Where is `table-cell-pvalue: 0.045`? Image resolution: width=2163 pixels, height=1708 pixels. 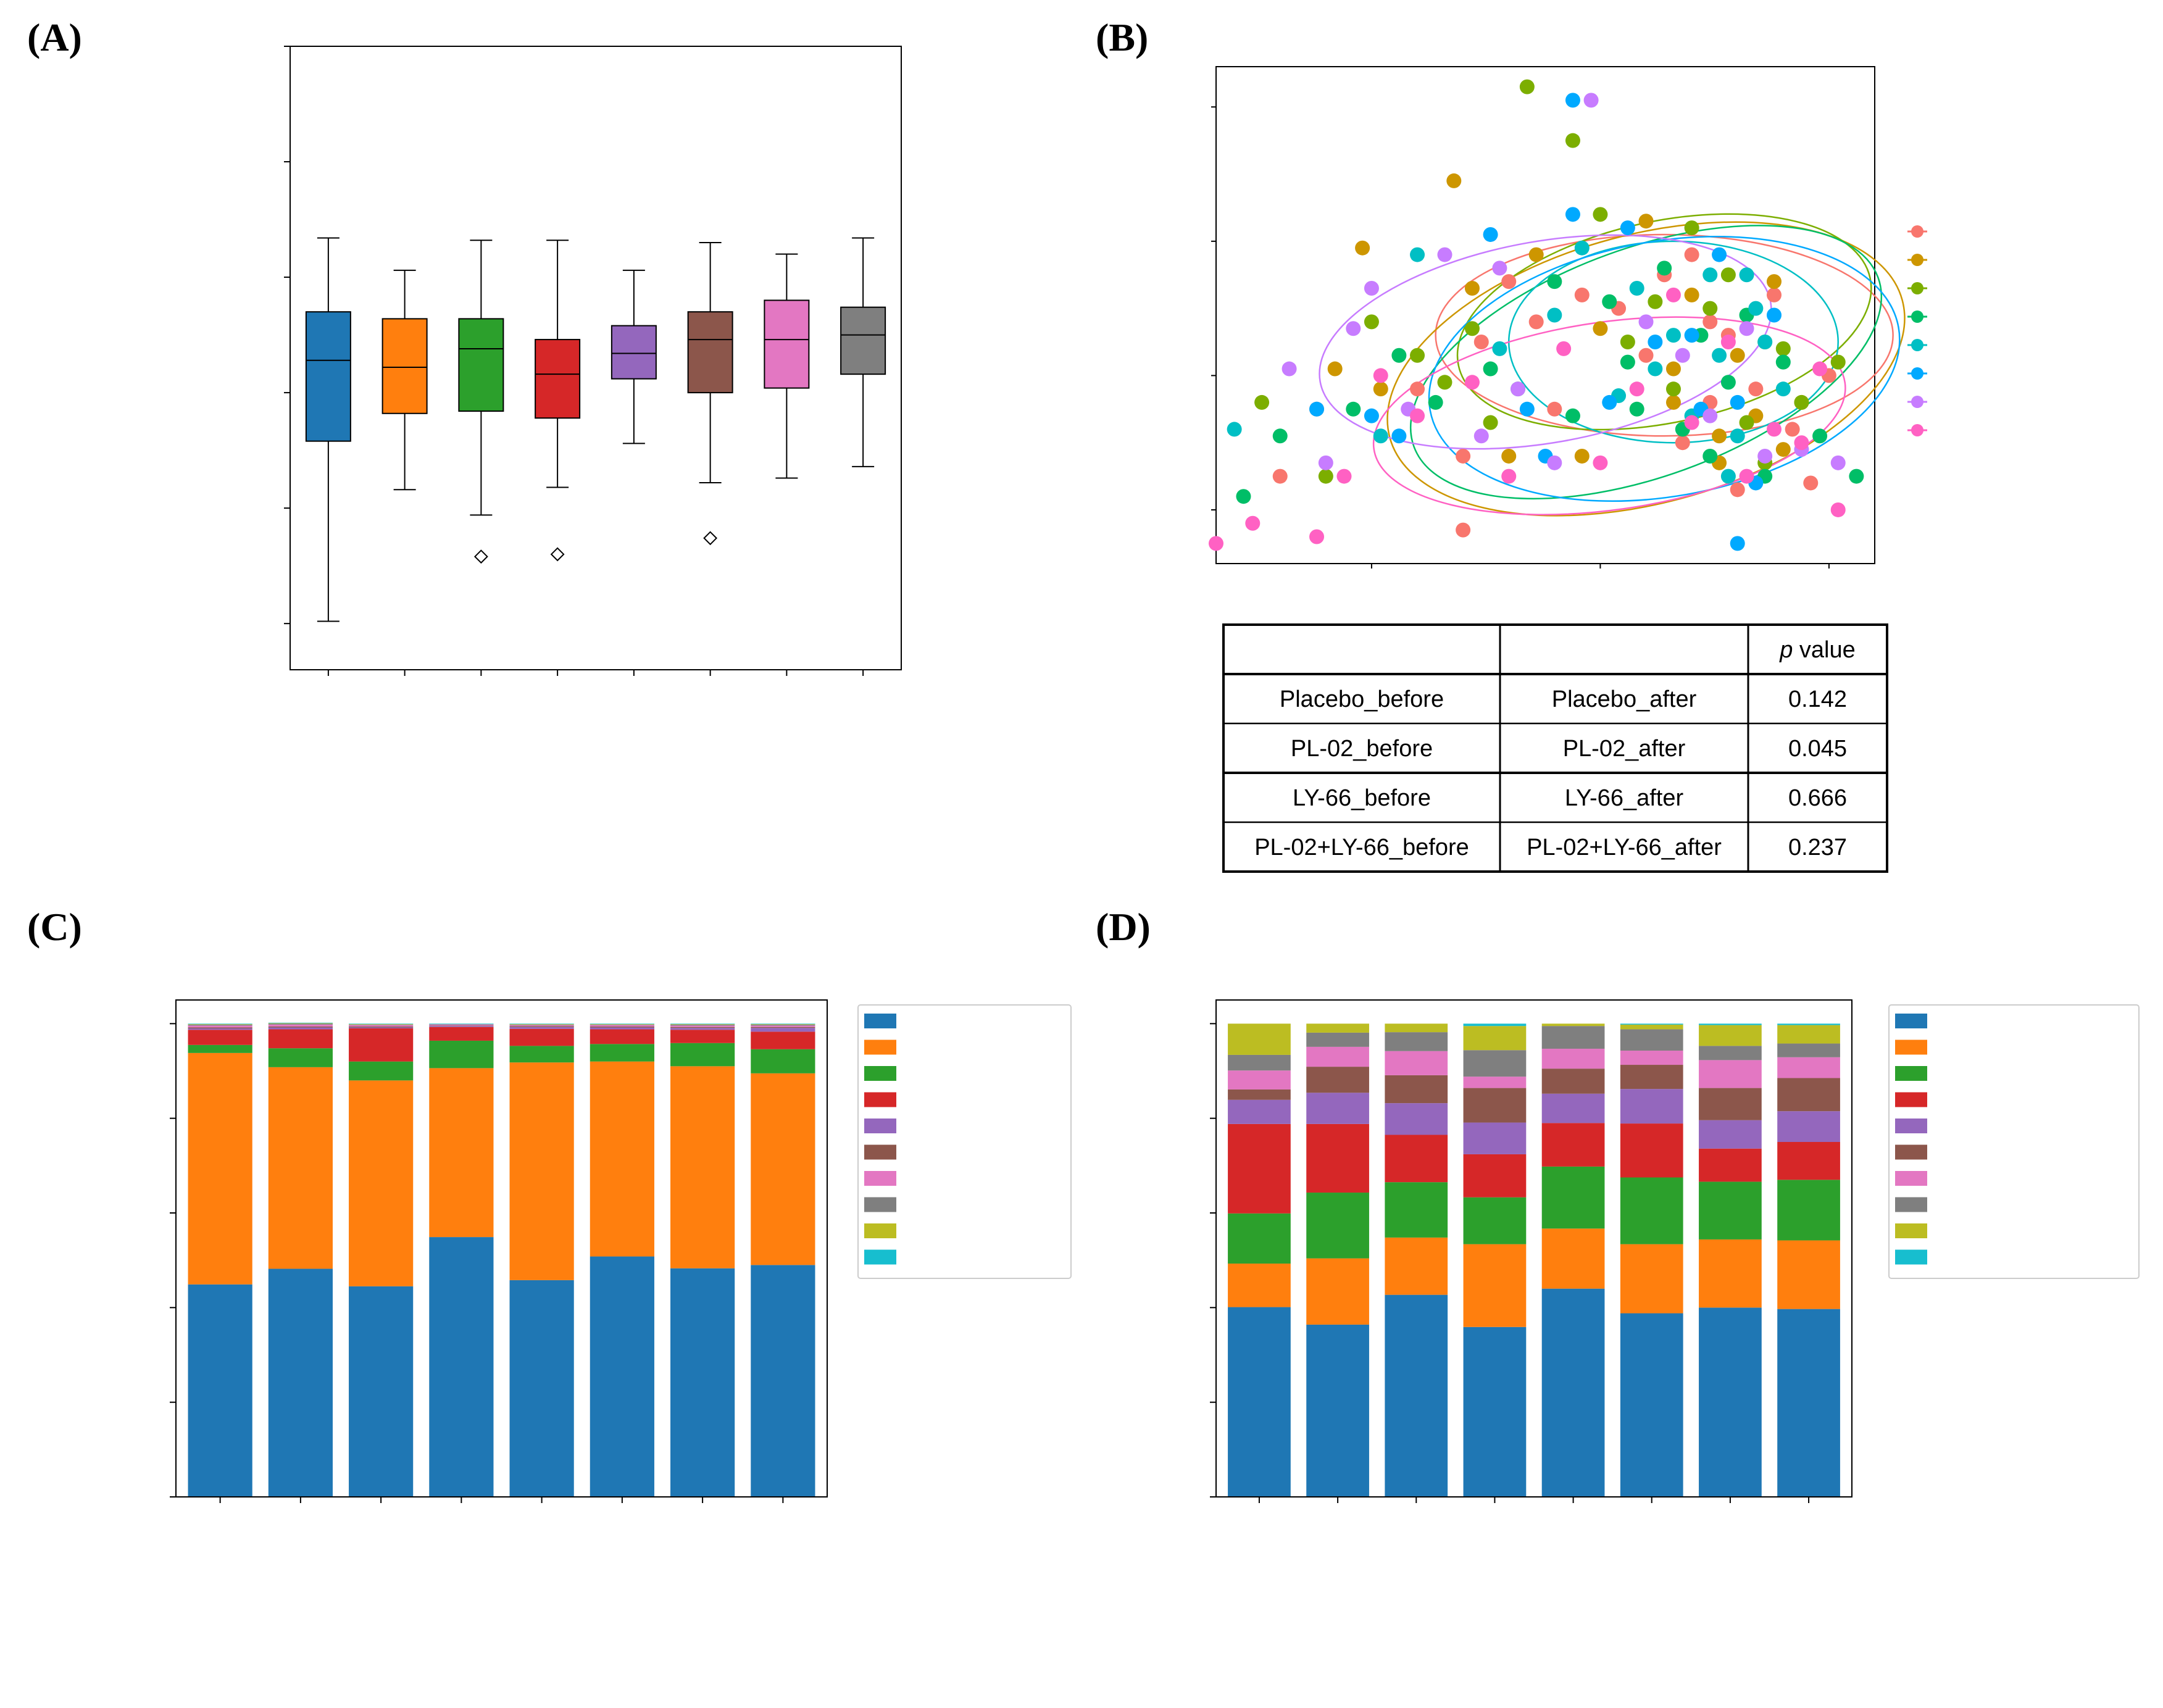 table-cell-pvalue: 0.045 is located at coordinates (1817, 749).